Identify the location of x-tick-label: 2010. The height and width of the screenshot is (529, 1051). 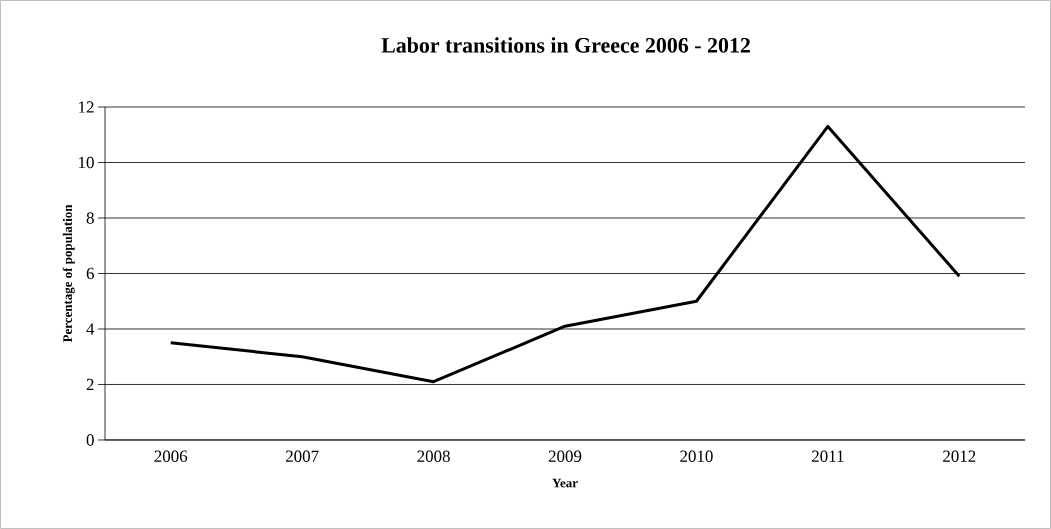
(696, 456).